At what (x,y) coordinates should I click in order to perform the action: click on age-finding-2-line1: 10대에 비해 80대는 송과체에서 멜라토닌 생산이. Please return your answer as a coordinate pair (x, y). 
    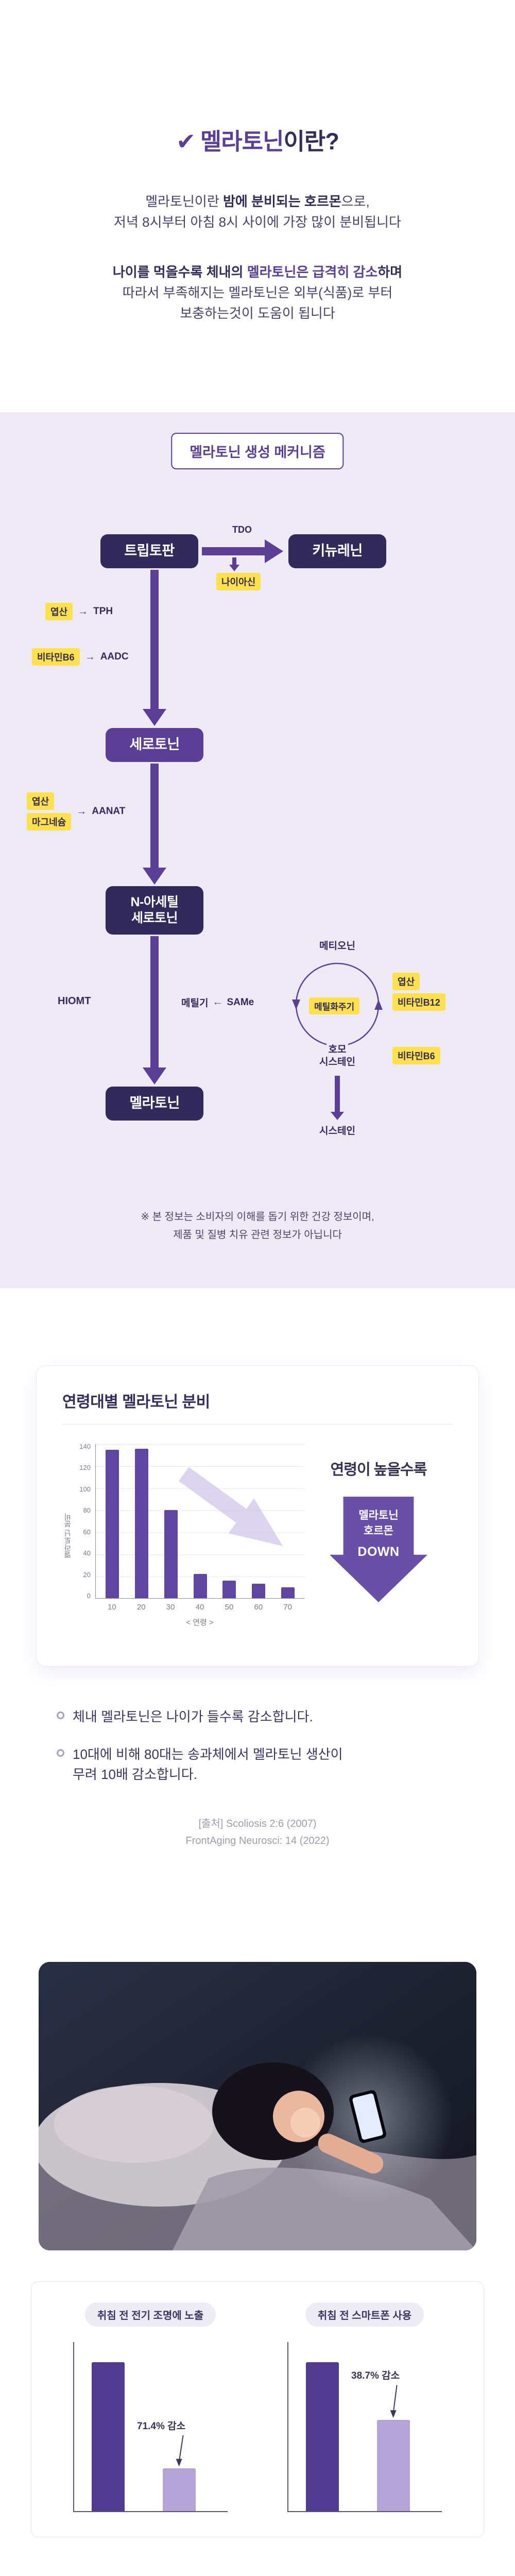
    Looking at the image, I should click on (208, 1754).